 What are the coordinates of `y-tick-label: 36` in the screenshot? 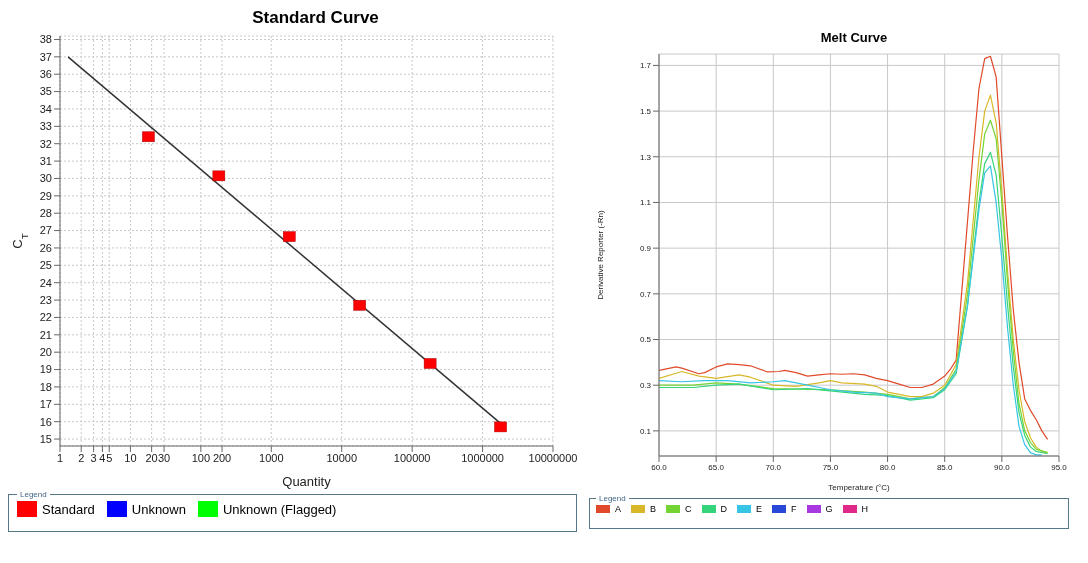 It's located at (45, 74).